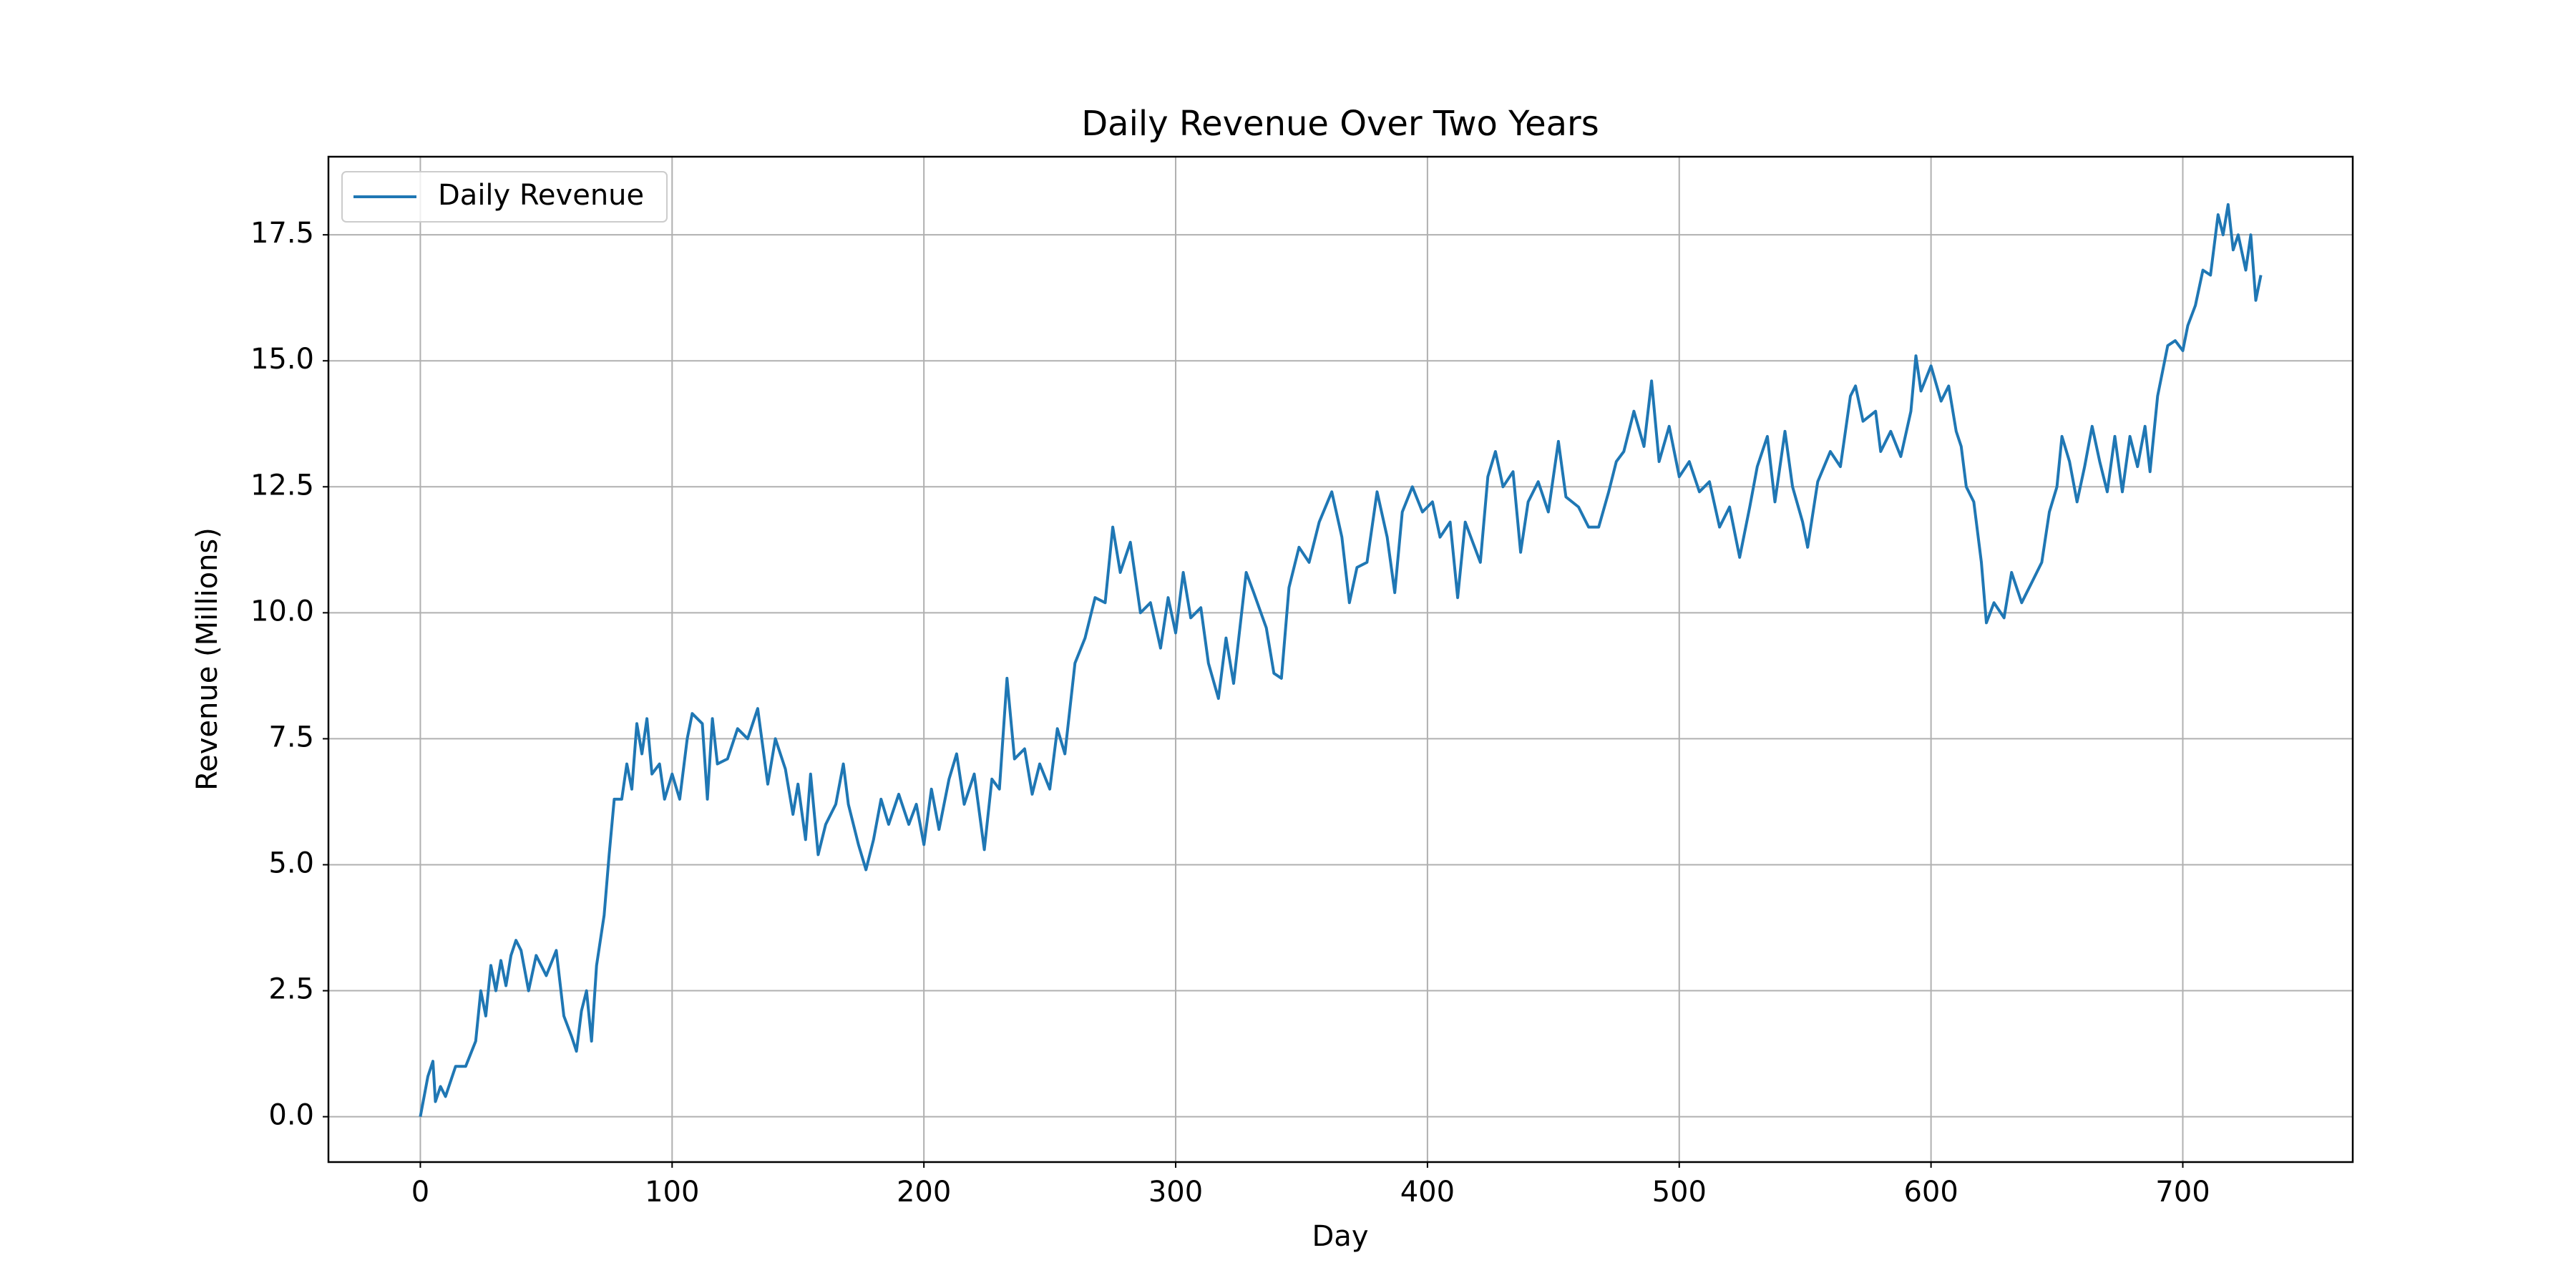 The image size is (2576, 1288). Describe the element at coordinates (672, 1192) in the screenshot. I see `x-tick-label: 100` at that location.